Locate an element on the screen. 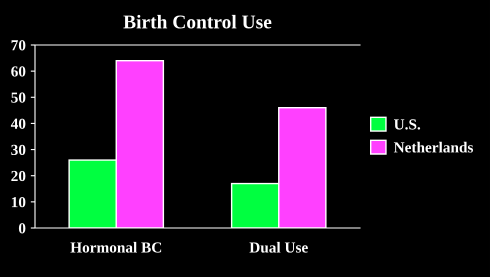  y-tick-label: 40 is located at coordinates (18, 123).